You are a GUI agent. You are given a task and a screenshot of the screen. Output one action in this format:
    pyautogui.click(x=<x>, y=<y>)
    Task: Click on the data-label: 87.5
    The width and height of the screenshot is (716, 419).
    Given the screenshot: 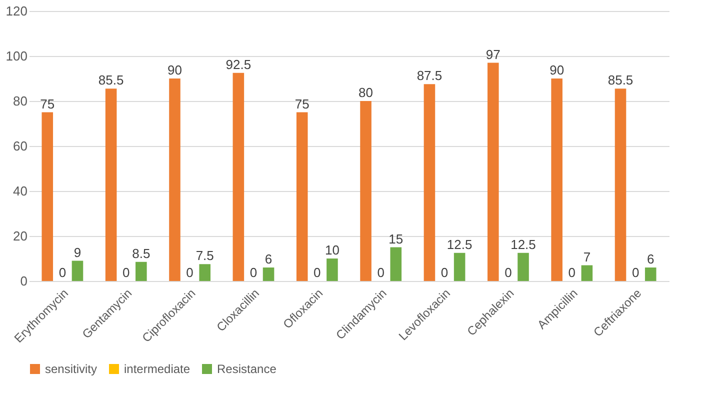 What is the action you would take?
    pyautogui.click(x=429, y=76)
    